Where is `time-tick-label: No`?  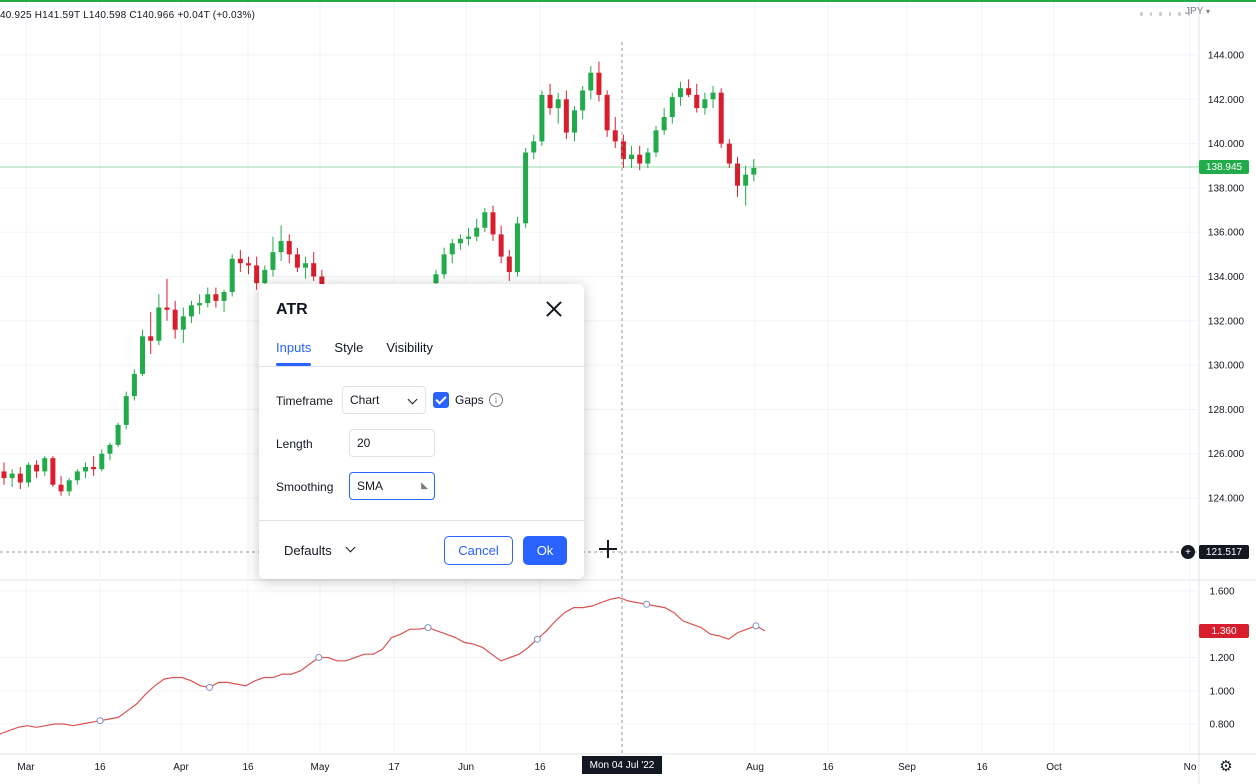
time-tick-label: No is located at coordinates (1190, 767).